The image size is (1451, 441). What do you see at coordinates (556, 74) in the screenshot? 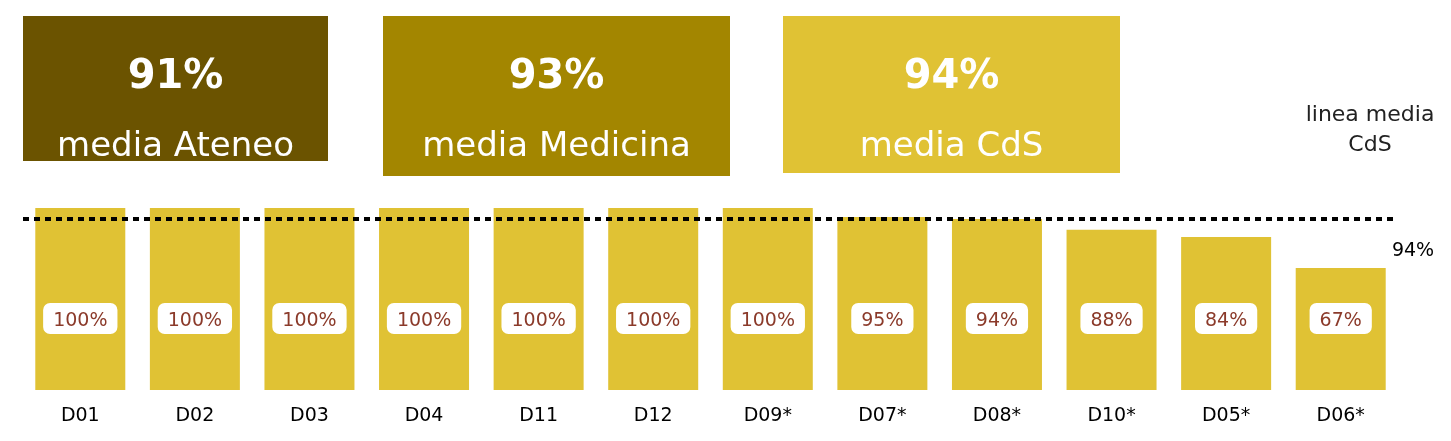
I see `text: 93%` at bounding box center [556, 74].